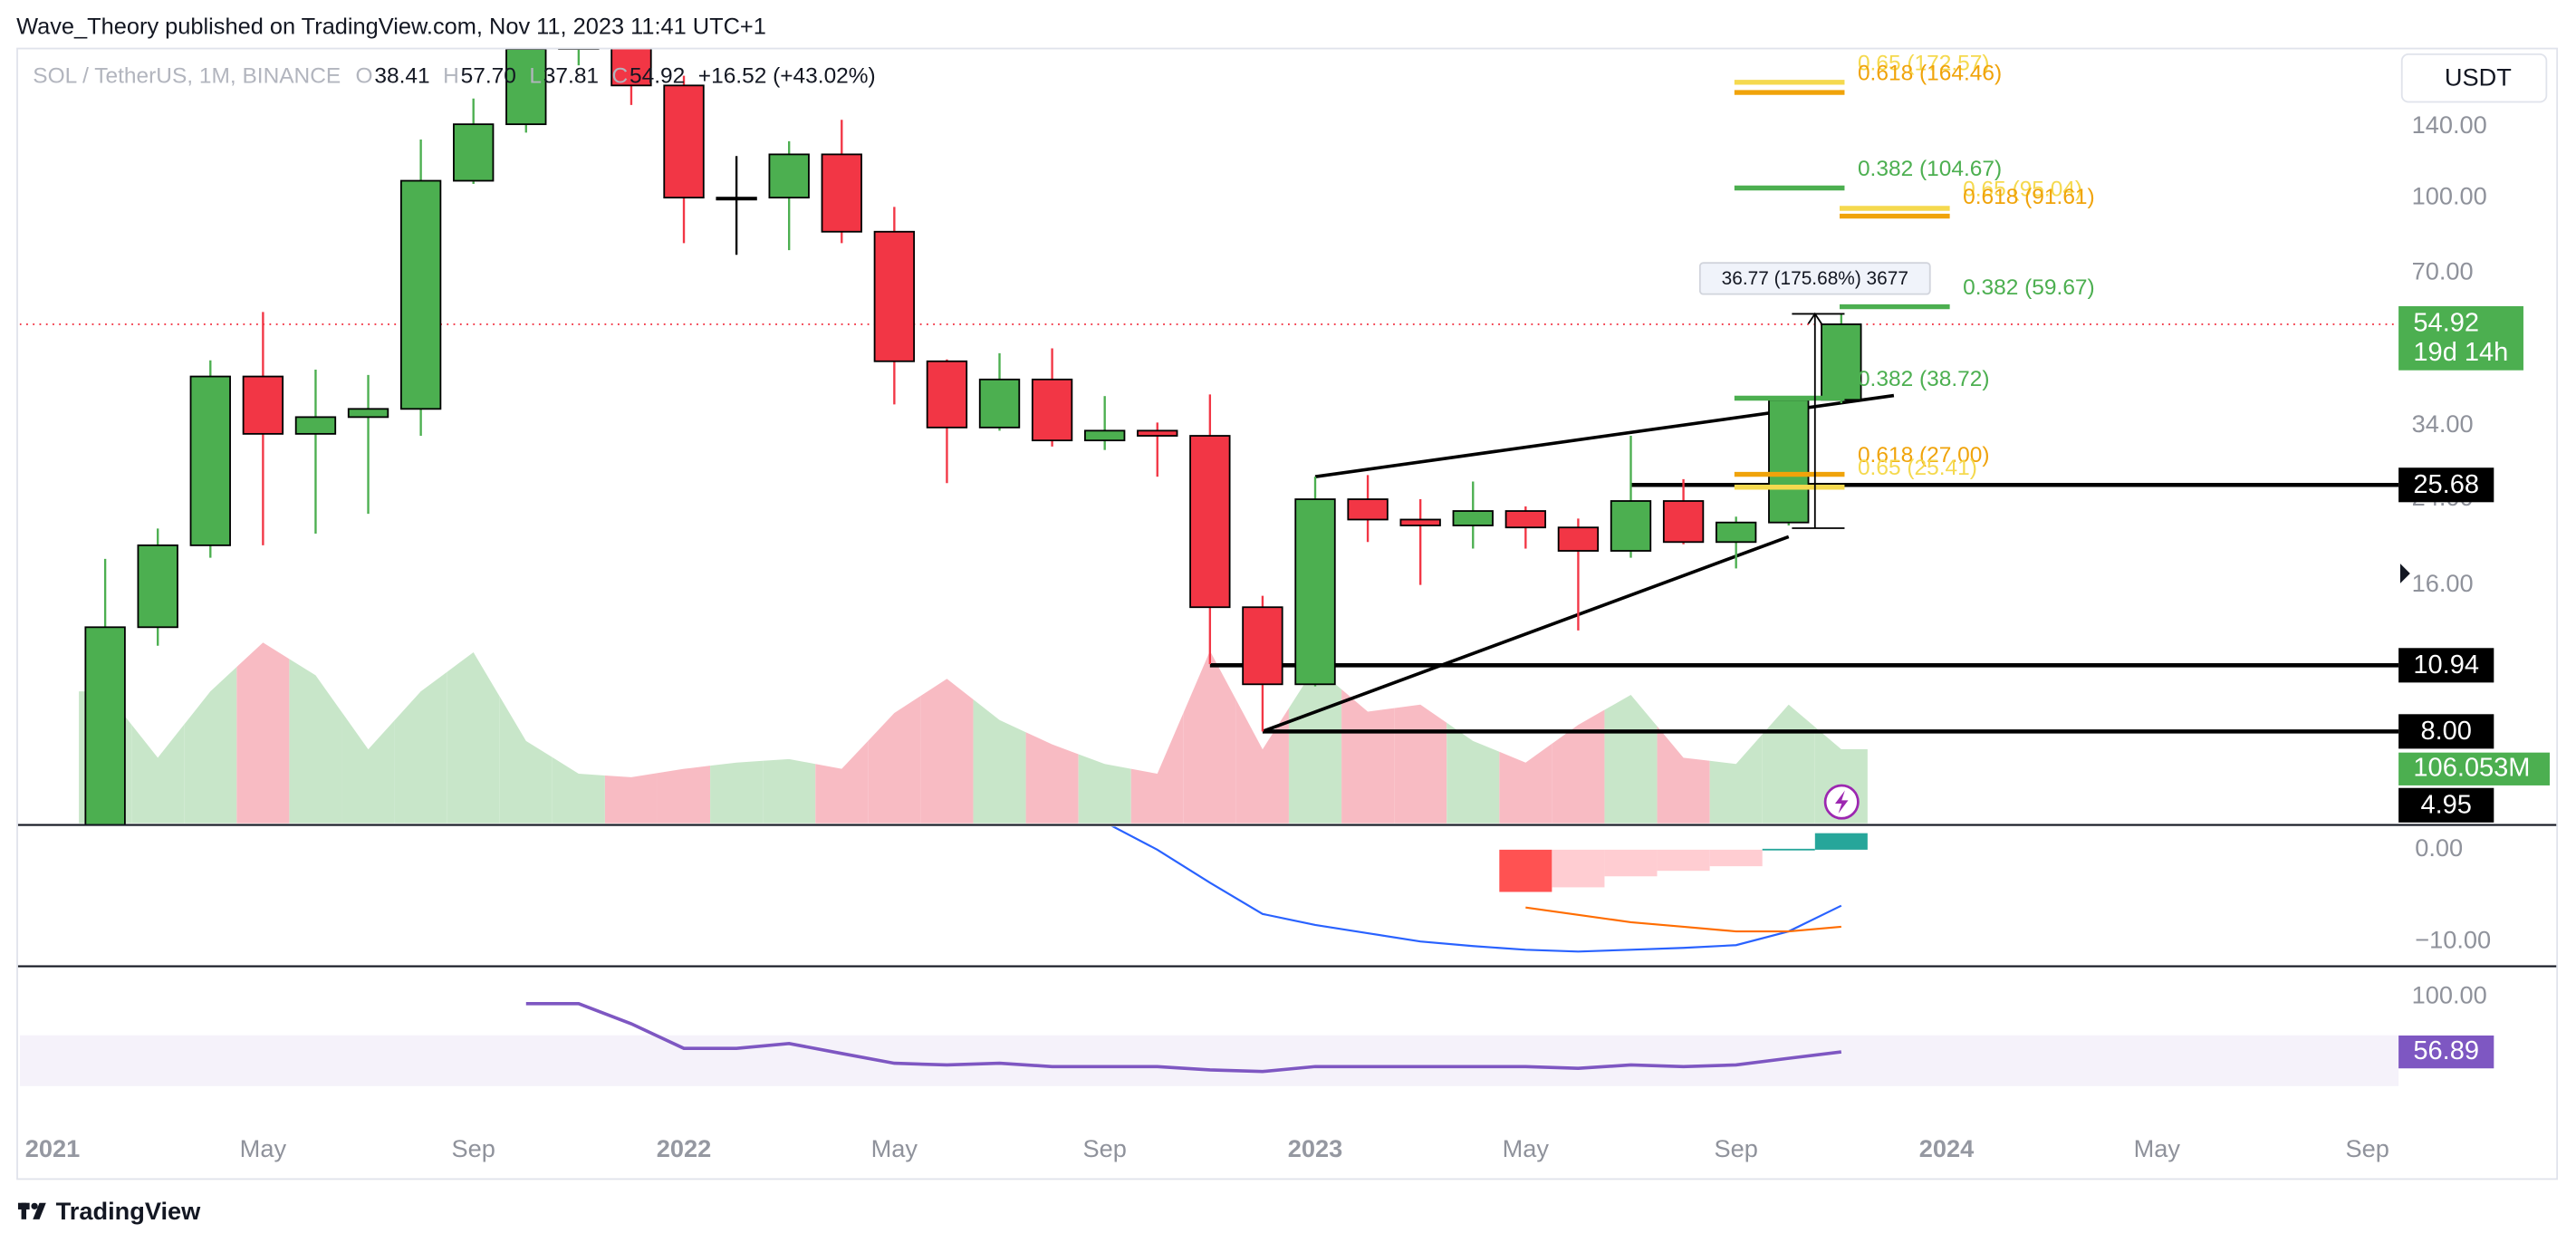 This screenshot has width=2576, height=1243. What do you see at coordinates (488, 76) in the screenshot?
I see `readout-text: 57.70` at bounding box center [488, 76].